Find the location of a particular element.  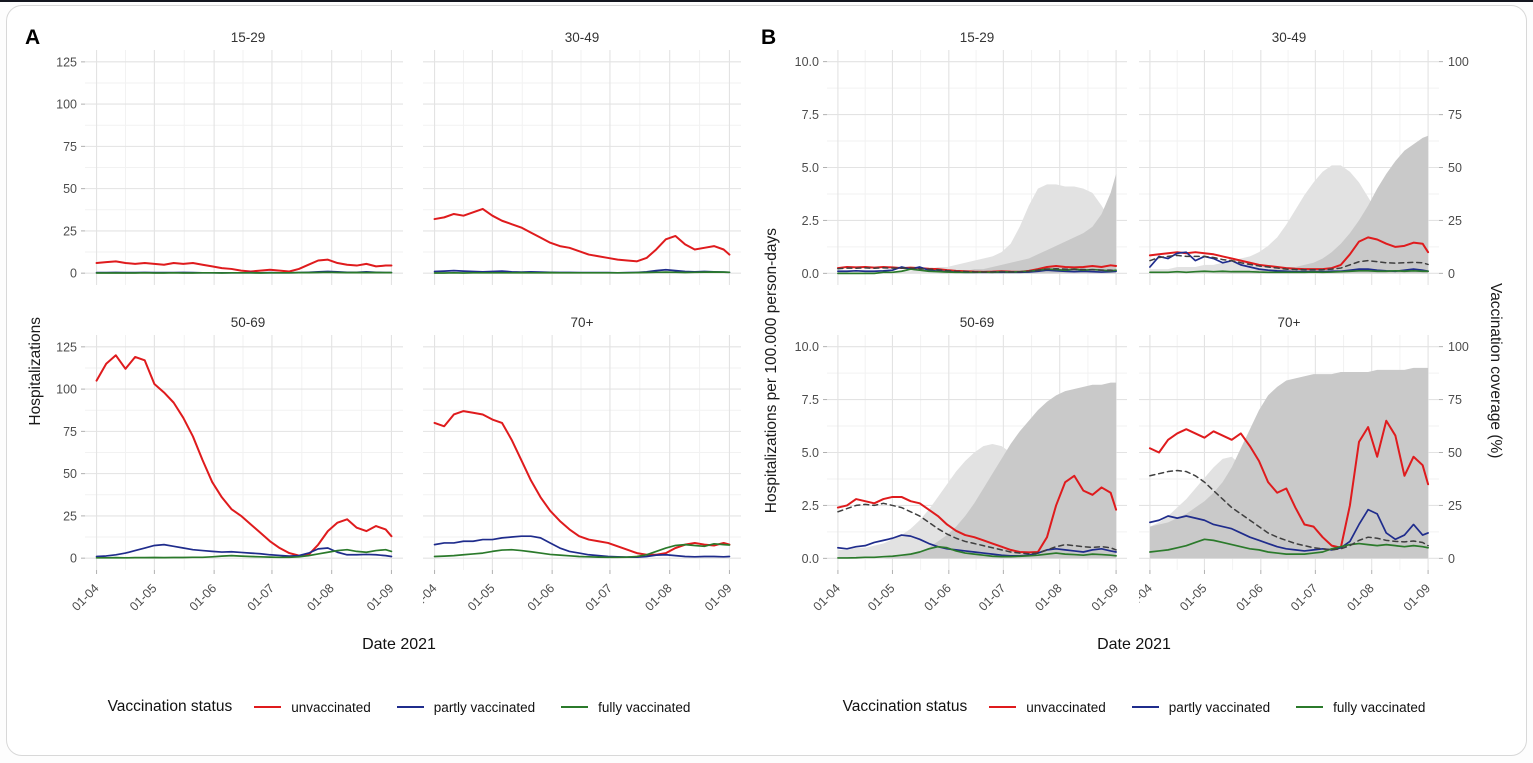

panel-a-x-axis-title: Date 2021 is located at coordinates (399, 644).